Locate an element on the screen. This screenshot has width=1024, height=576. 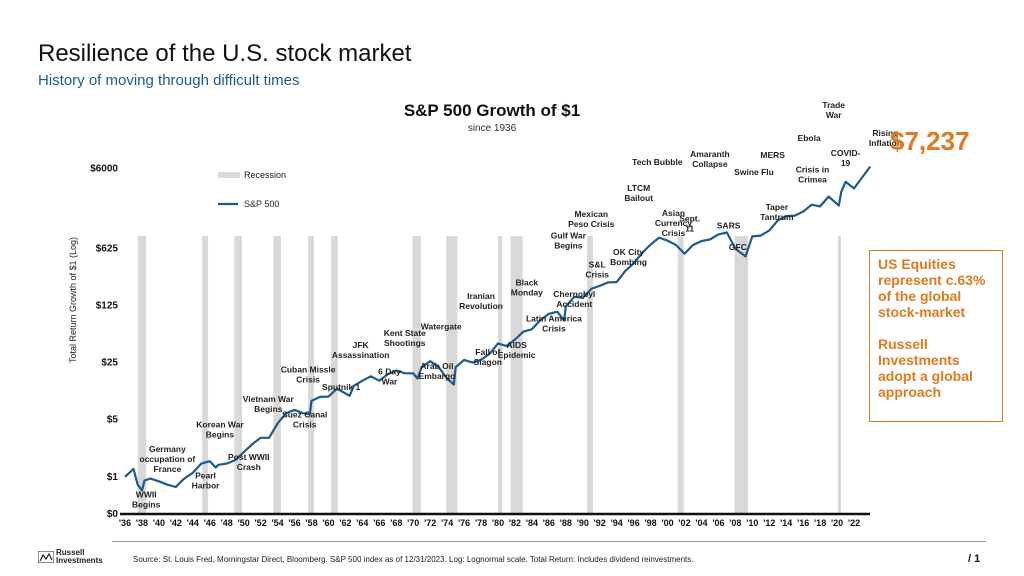
event-label-line: Peso Crisis is located at coordinates (591, 224).